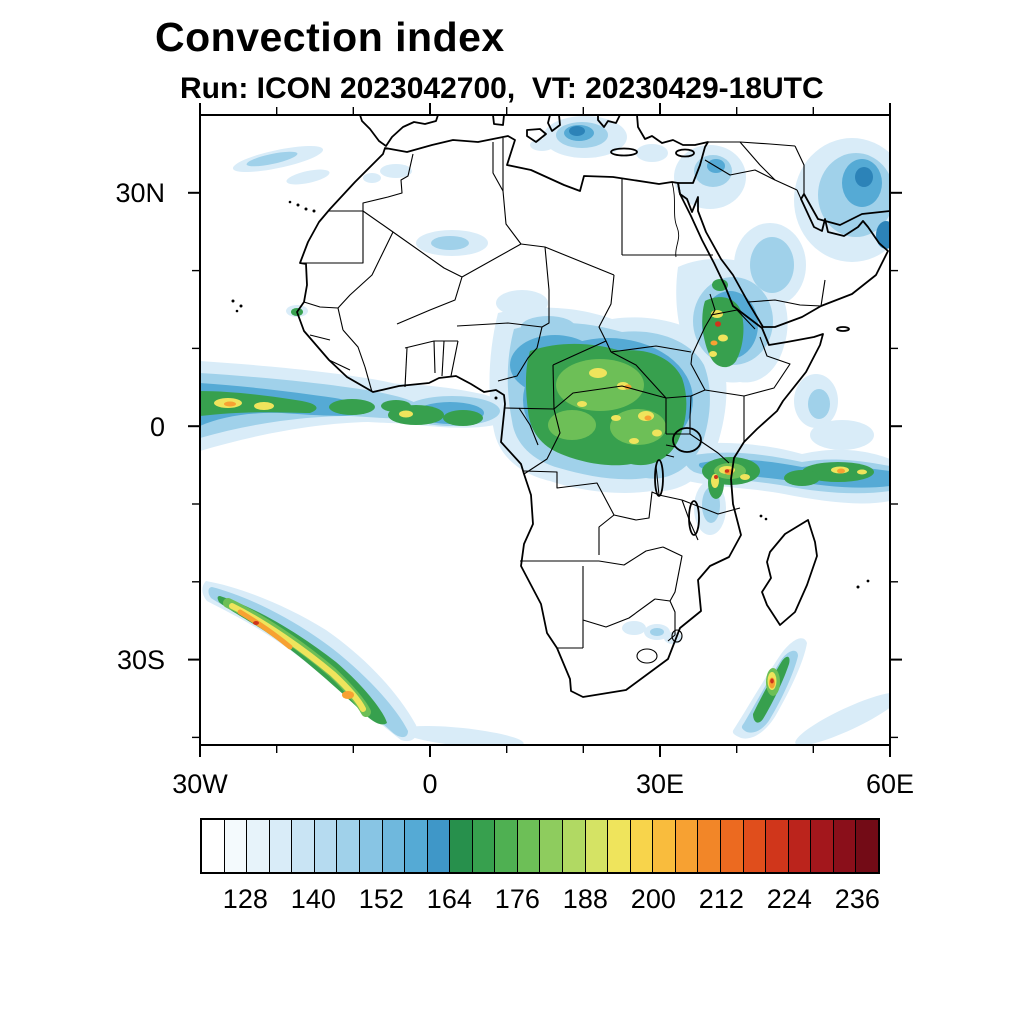  What do you see at coordinates (585, 899) in the screenshot?
I see `colorbar-tick-label: 188` at bounding box center [585, 899].